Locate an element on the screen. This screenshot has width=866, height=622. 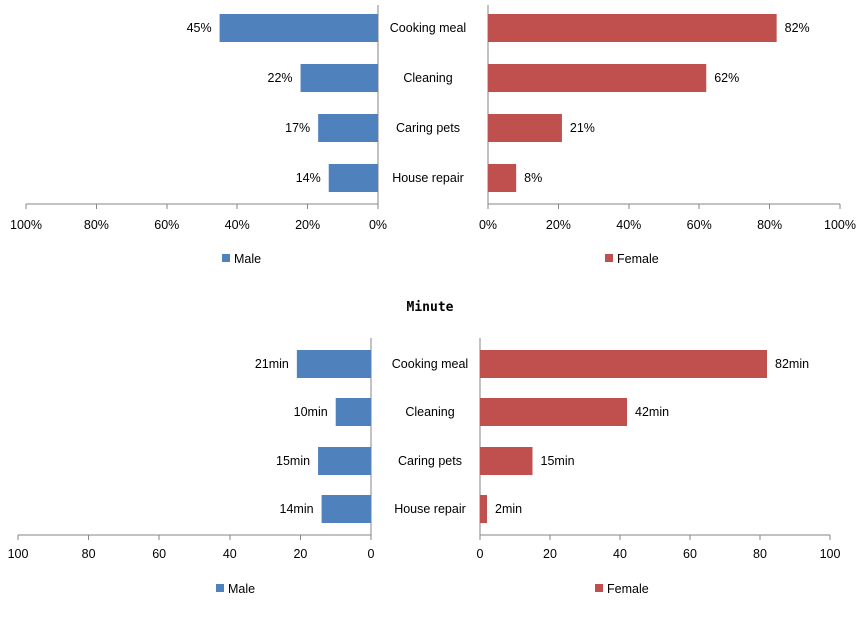
right-tick-label: 40 is located at coordinates (620, 554).